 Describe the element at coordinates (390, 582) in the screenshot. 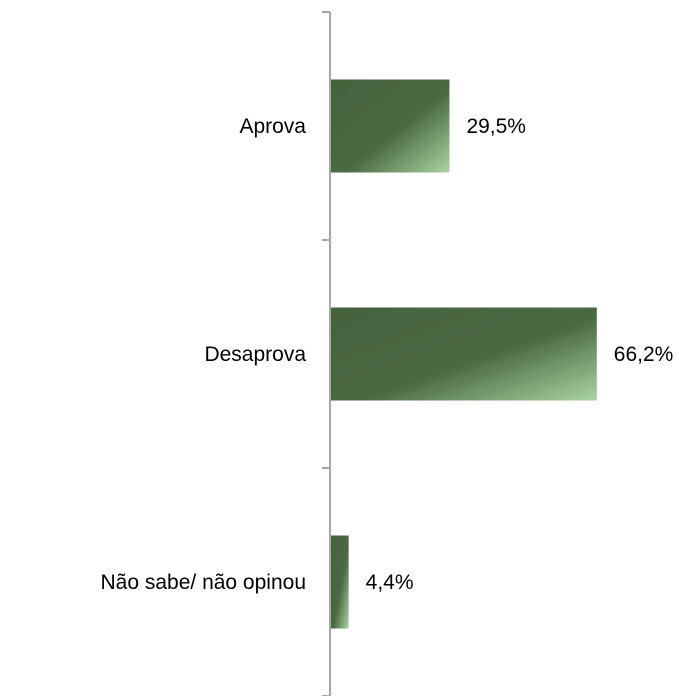

I see `data-label: 4,4%` at that location.